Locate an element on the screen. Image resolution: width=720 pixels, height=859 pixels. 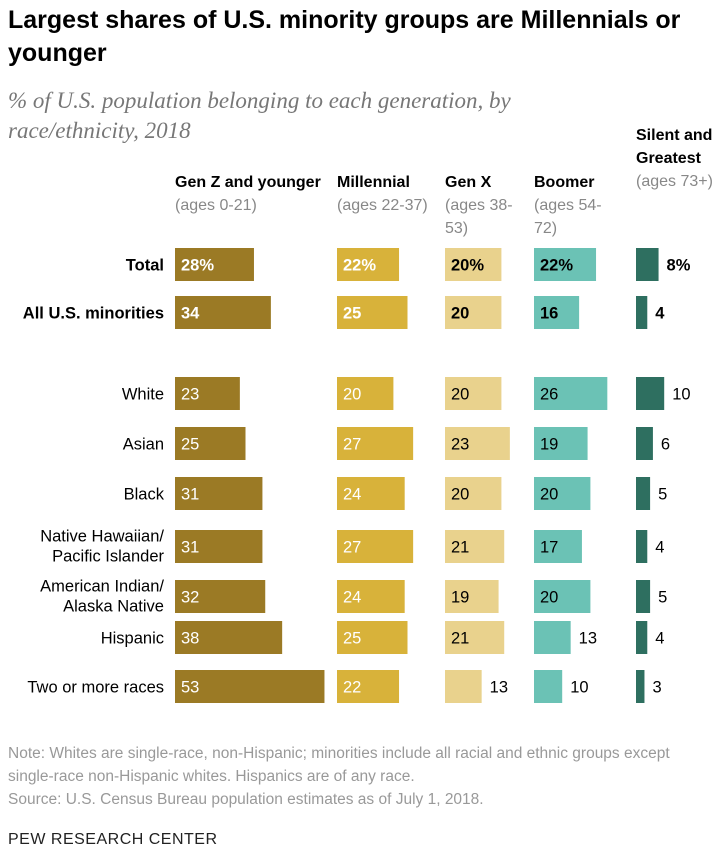
row-label: Total is located at coordinates (145, 266).